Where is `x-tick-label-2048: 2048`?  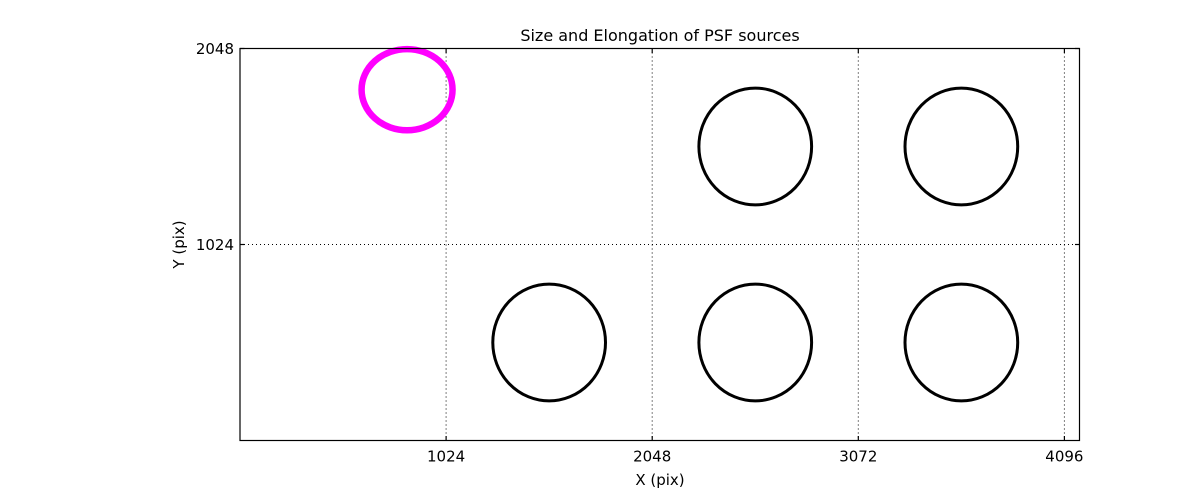
x-tick-label-2048: 2048 is located at coordinates (652, 457).